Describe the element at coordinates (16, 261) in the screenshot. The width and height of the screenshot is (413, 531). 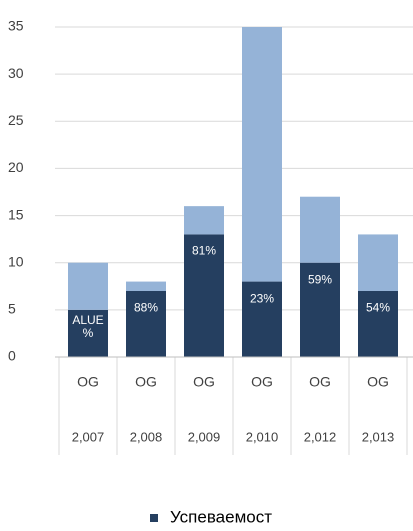
I see `y-tick-label: 10` at that location.